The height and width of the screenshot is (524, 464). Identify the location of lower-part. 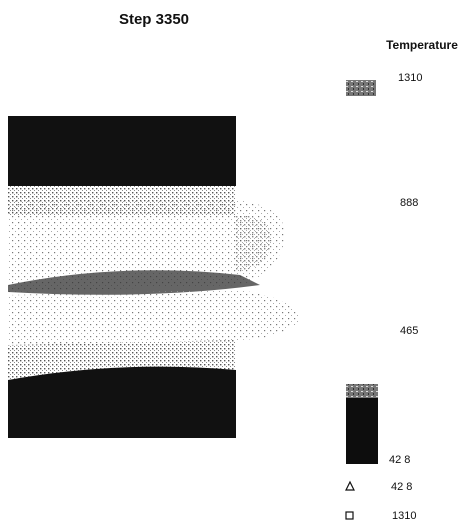
(122, 402).